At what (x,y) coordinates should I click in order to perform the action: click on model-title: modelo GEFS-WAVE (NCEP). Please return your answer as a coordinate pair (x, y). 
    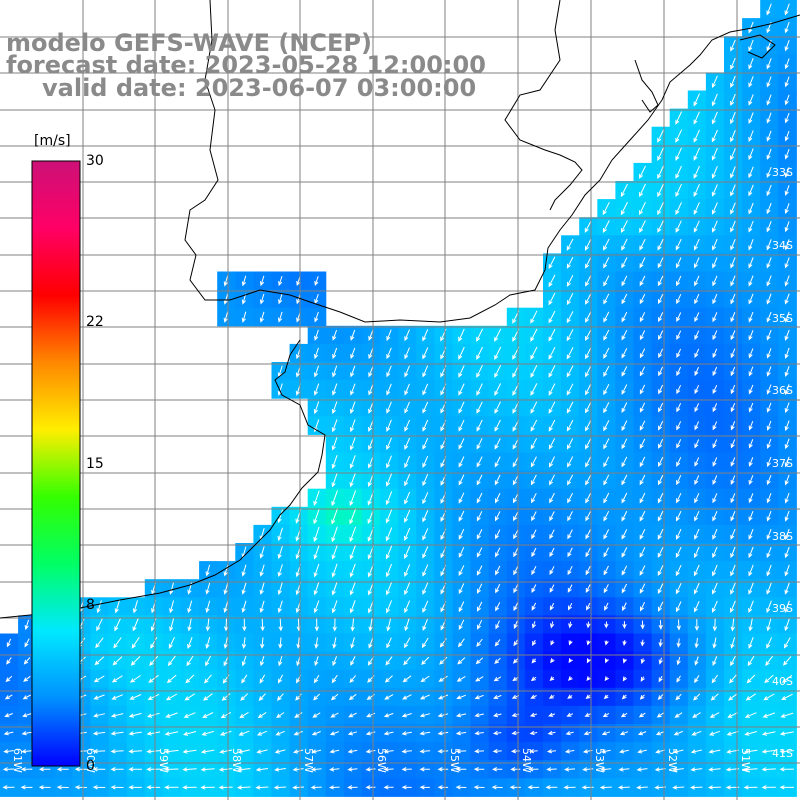
    Looking at the image, I should click on (189, 43).